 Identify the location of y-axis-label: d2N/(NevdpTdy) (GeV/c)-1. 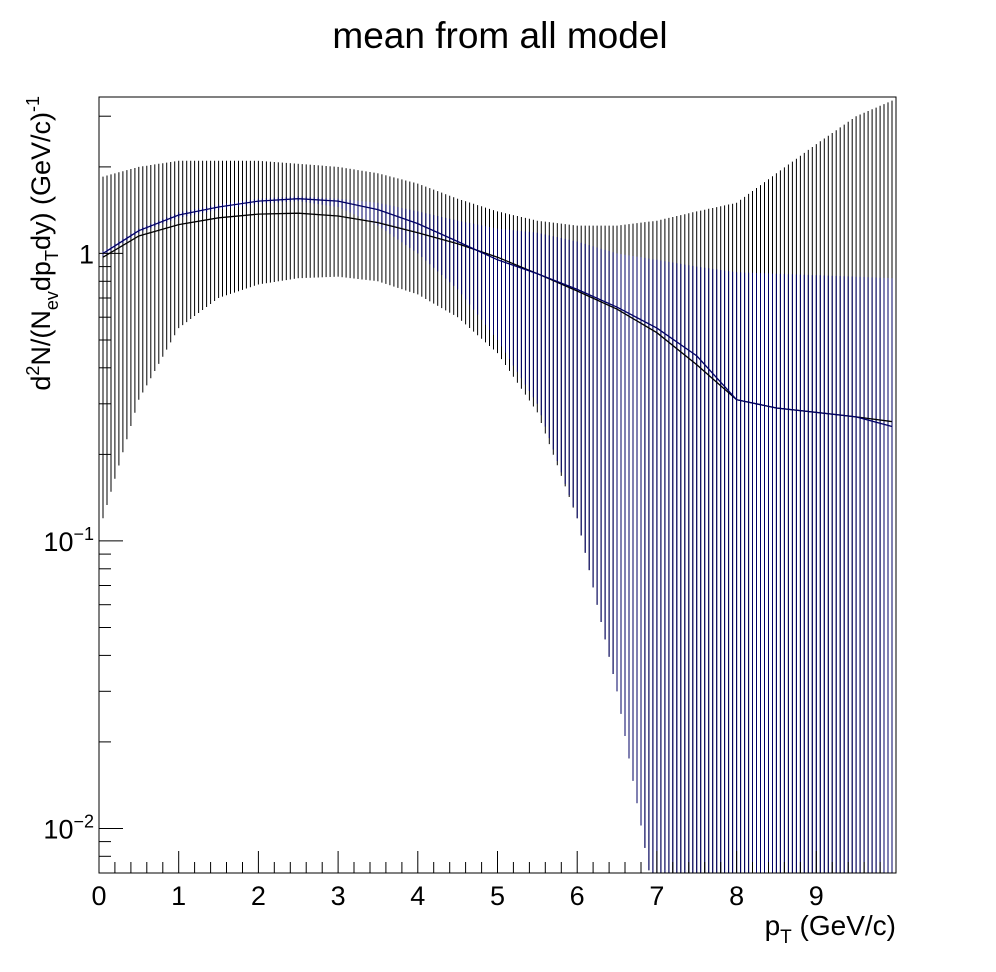
(42, 243).